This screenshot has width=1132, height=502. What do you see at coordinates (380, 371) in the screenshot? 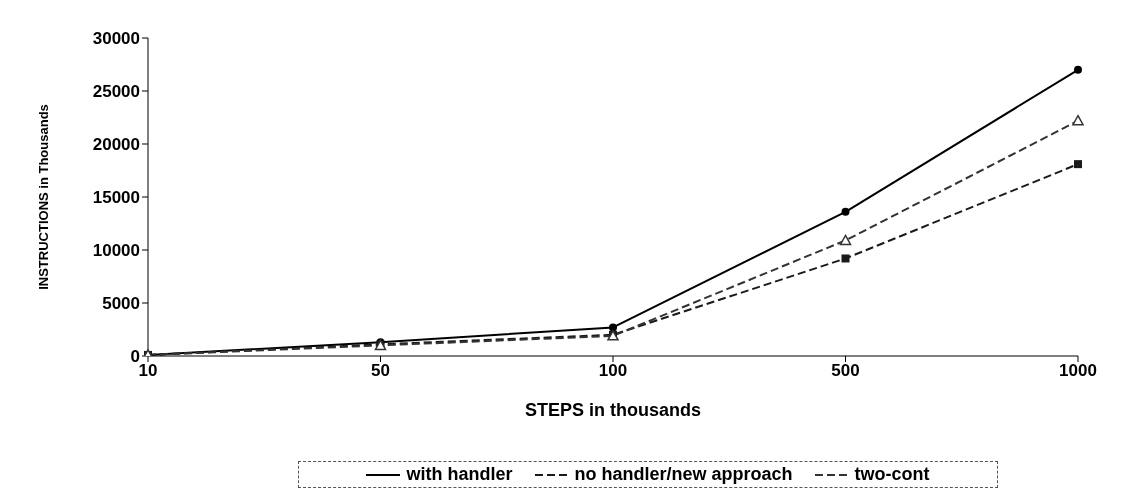
I see `x-tick-label: 50` at bounding box center [380, 371].